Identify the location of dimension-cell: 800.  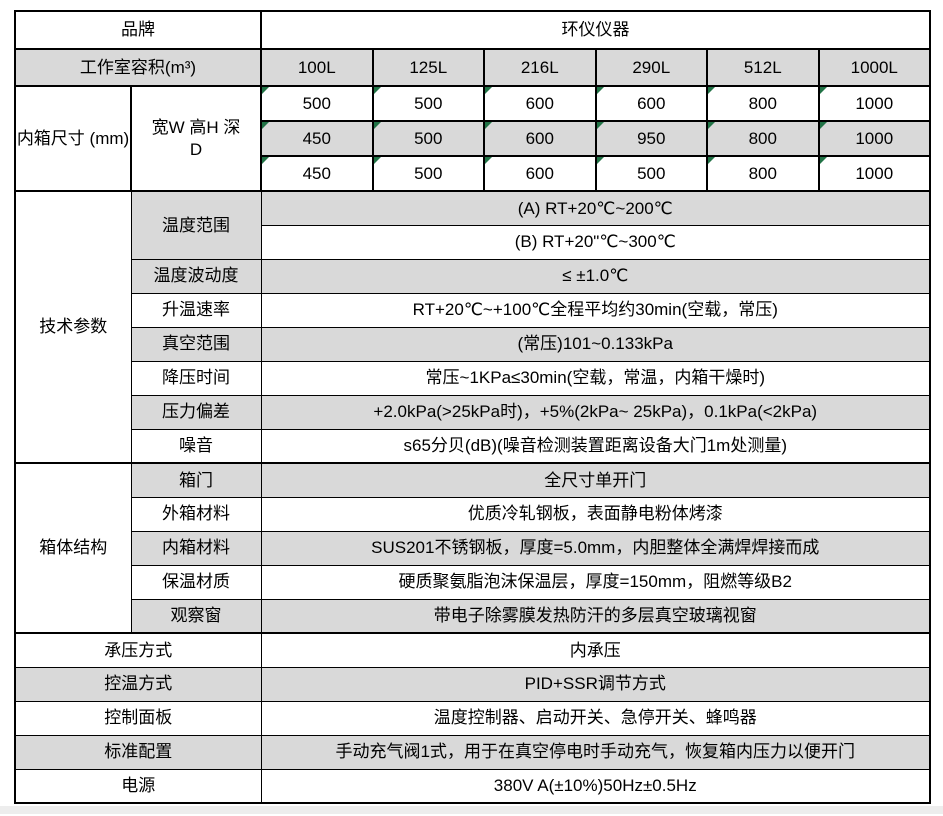
(763, 103).